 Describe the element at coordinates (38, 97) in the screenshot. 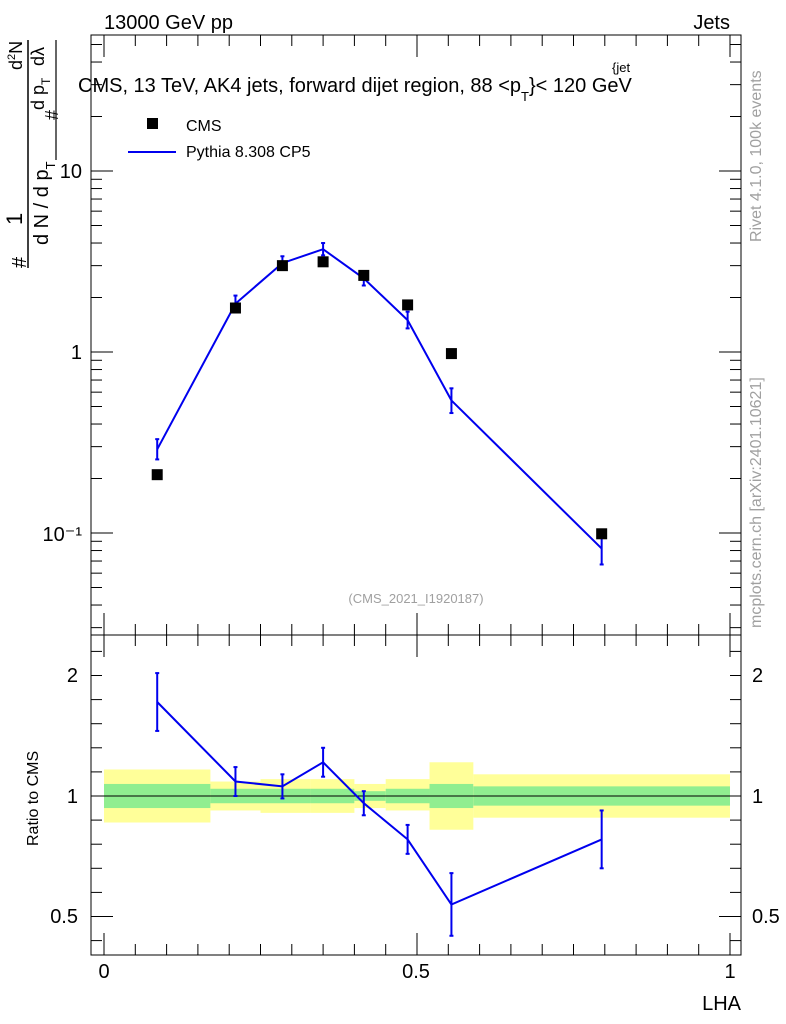

I see `y-label-dp-main: d p` at that location.